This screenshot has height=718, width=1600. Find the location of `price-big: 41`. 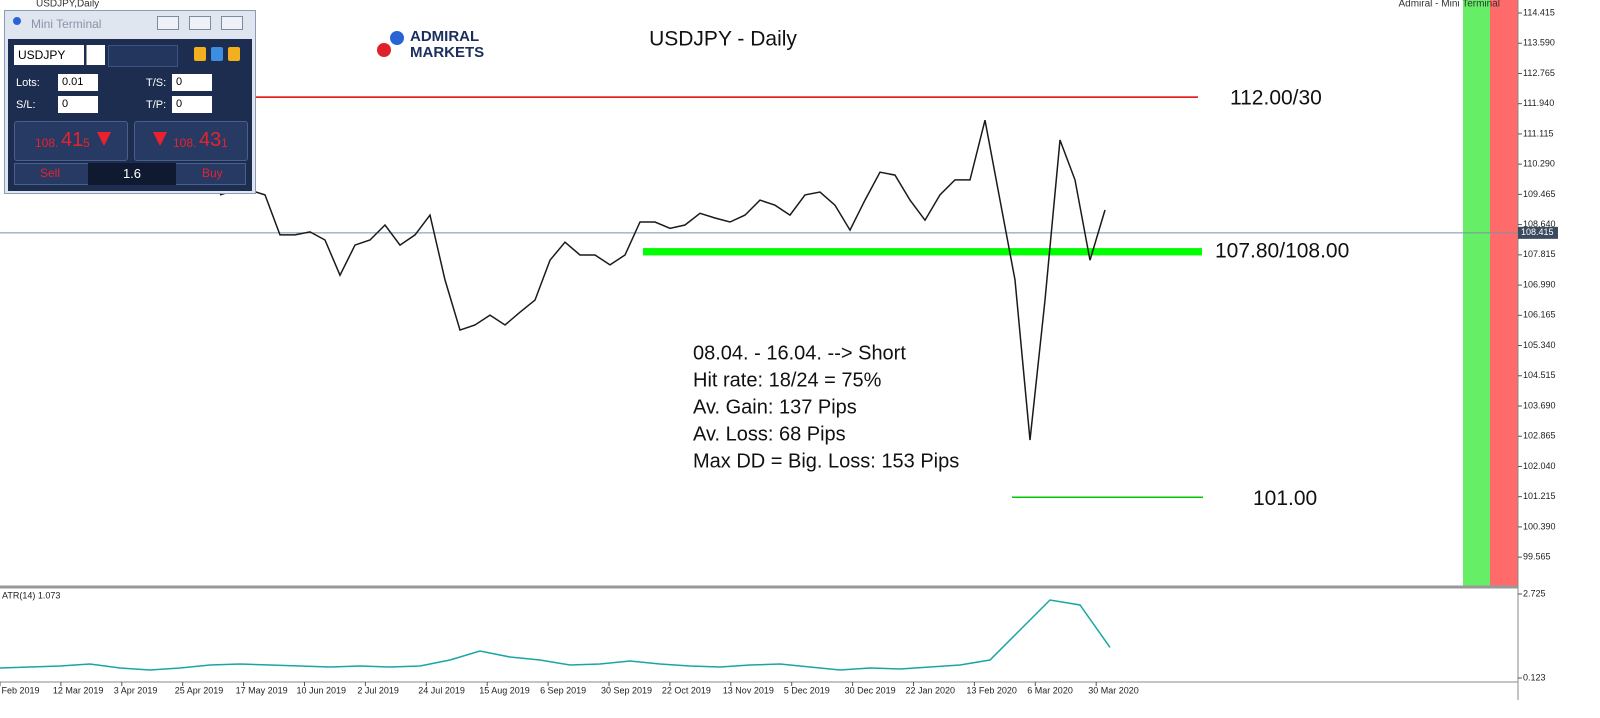

price-big: 41 is located at coordinates (72, 140).